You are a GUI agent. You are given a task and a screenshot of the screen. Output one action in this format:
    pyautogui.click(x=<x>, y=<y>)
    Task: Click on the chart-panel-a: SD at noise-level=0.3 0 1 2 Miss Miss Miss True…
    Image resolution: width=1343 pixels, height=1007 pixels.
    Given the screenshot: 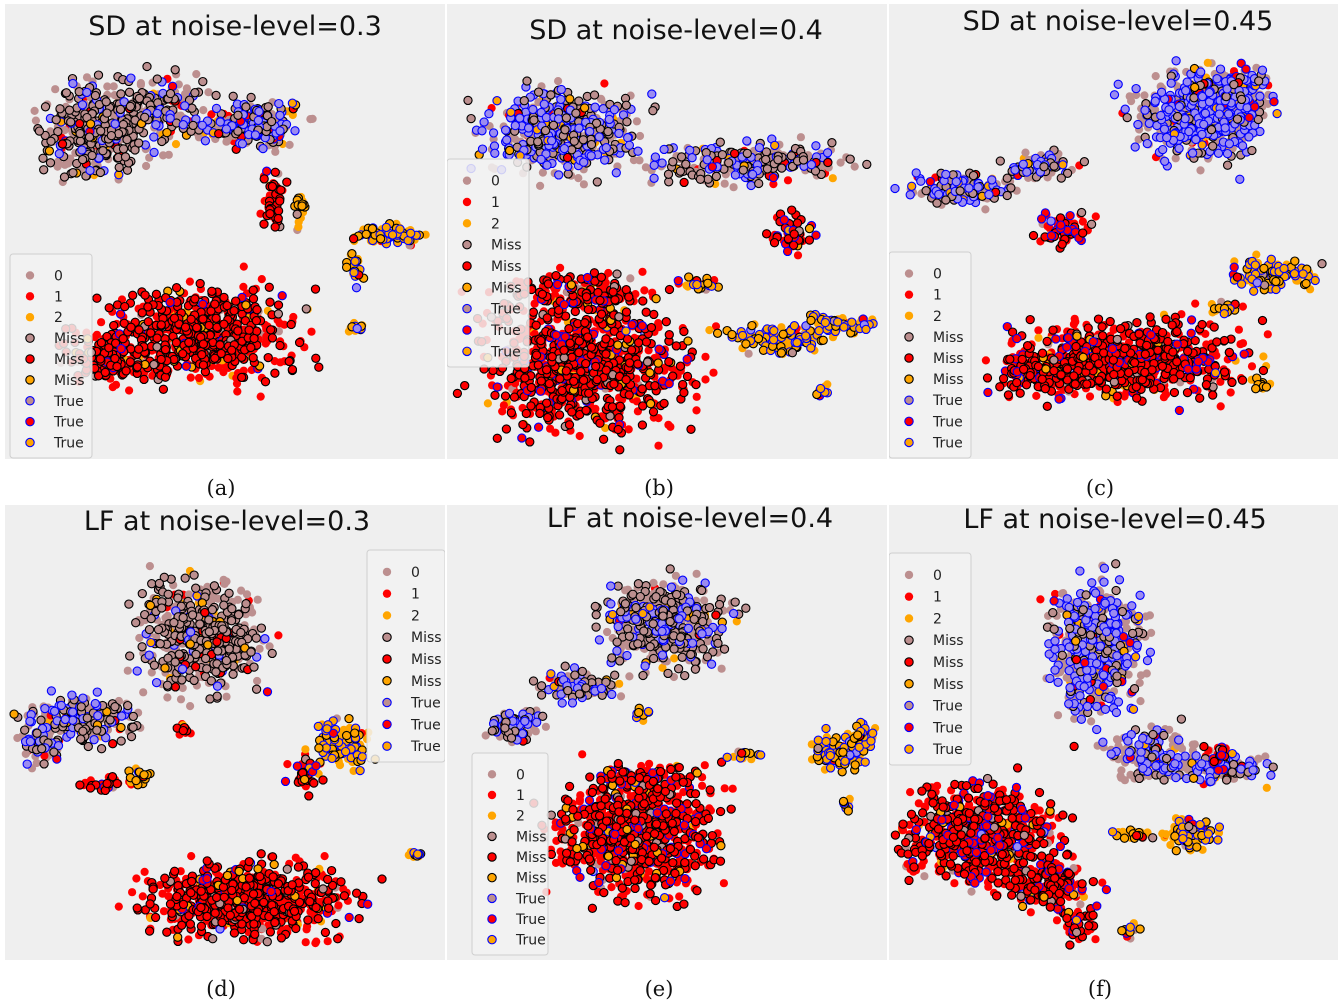 What is the action you would take?
    pyautogui.click(x=225, y=231)
    